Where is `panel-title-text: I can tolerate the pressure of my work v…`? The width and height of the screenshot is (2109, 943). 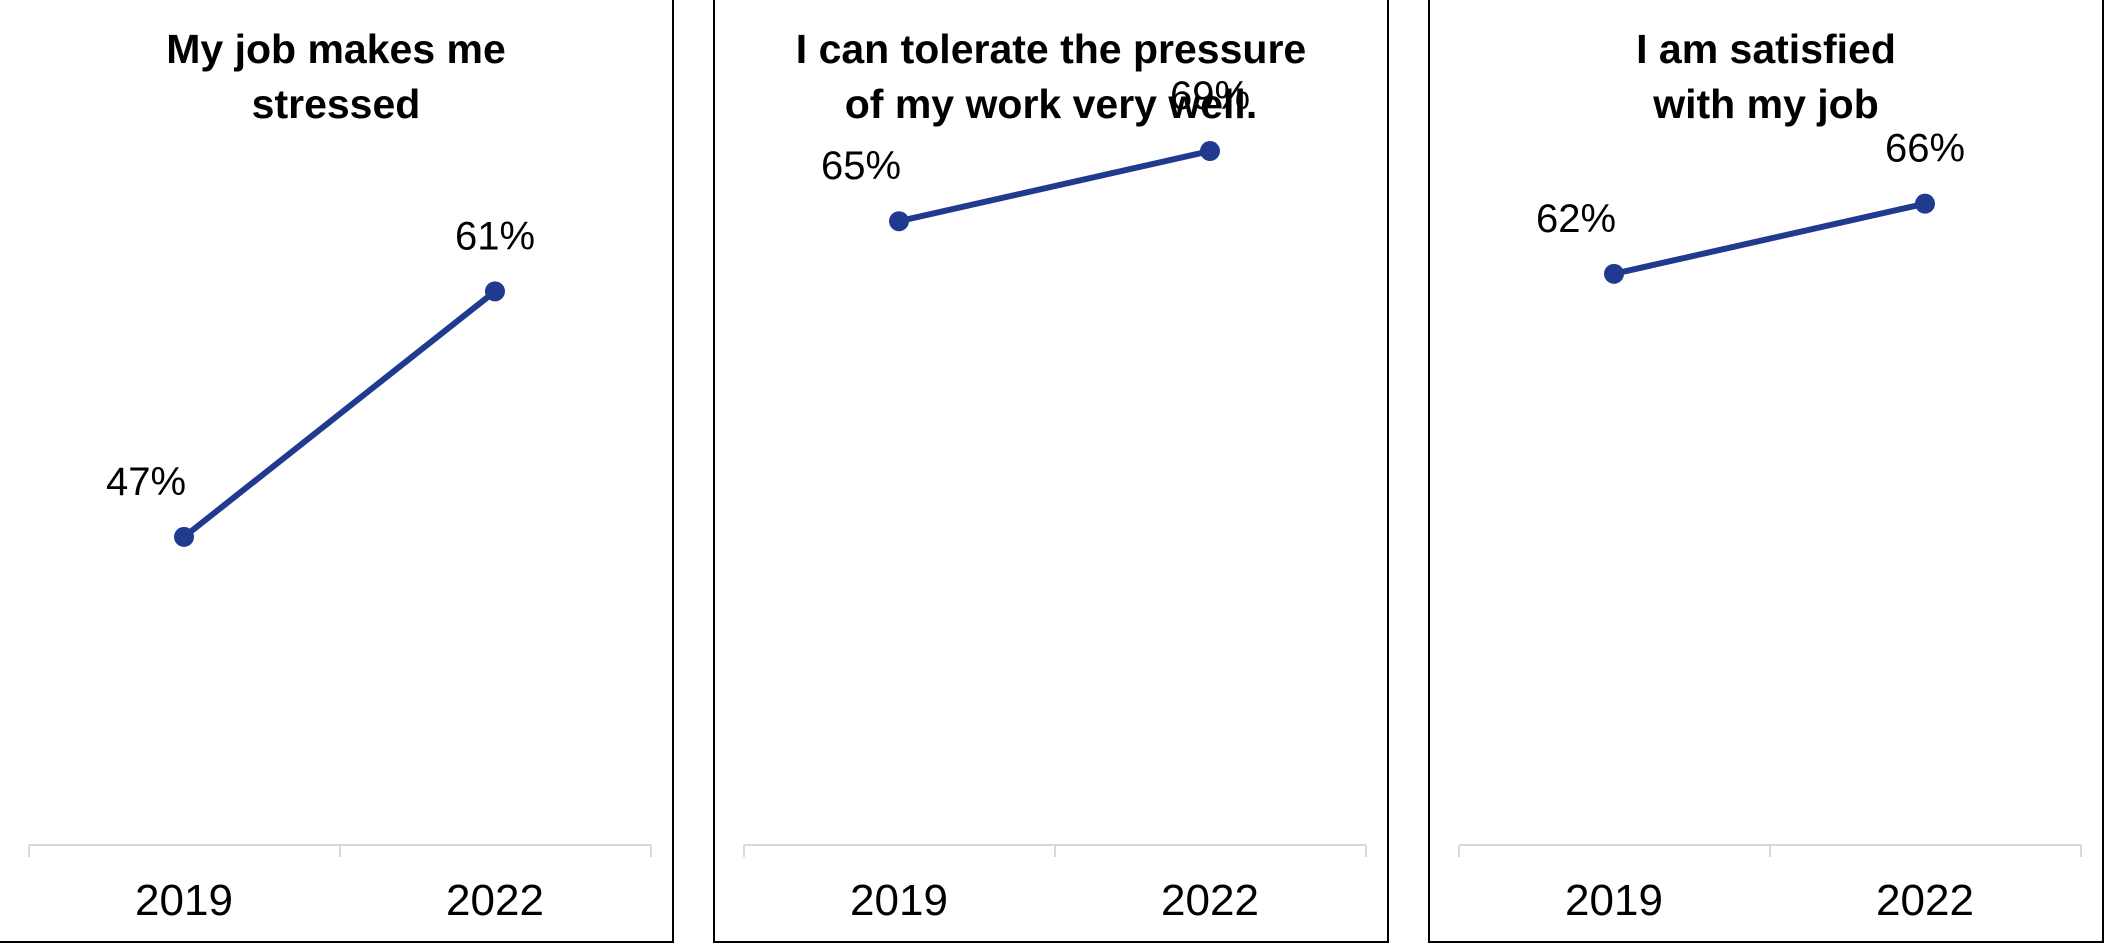
panel-title-text: I can tolerate the pressure of my work v… is located at coordinates (1051, 76).